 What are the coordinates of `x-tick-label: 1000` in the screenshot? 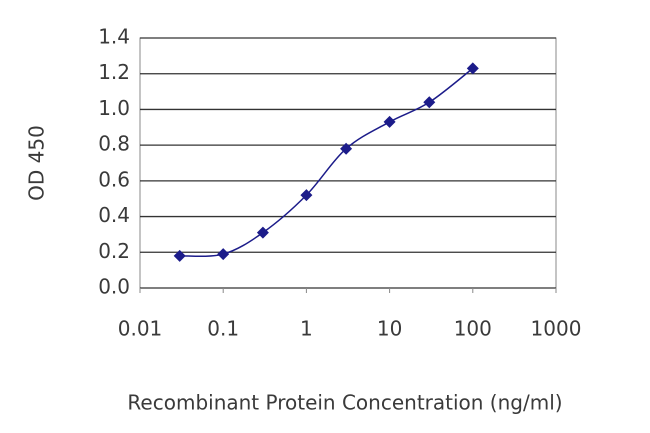 It's located at (556, 329).